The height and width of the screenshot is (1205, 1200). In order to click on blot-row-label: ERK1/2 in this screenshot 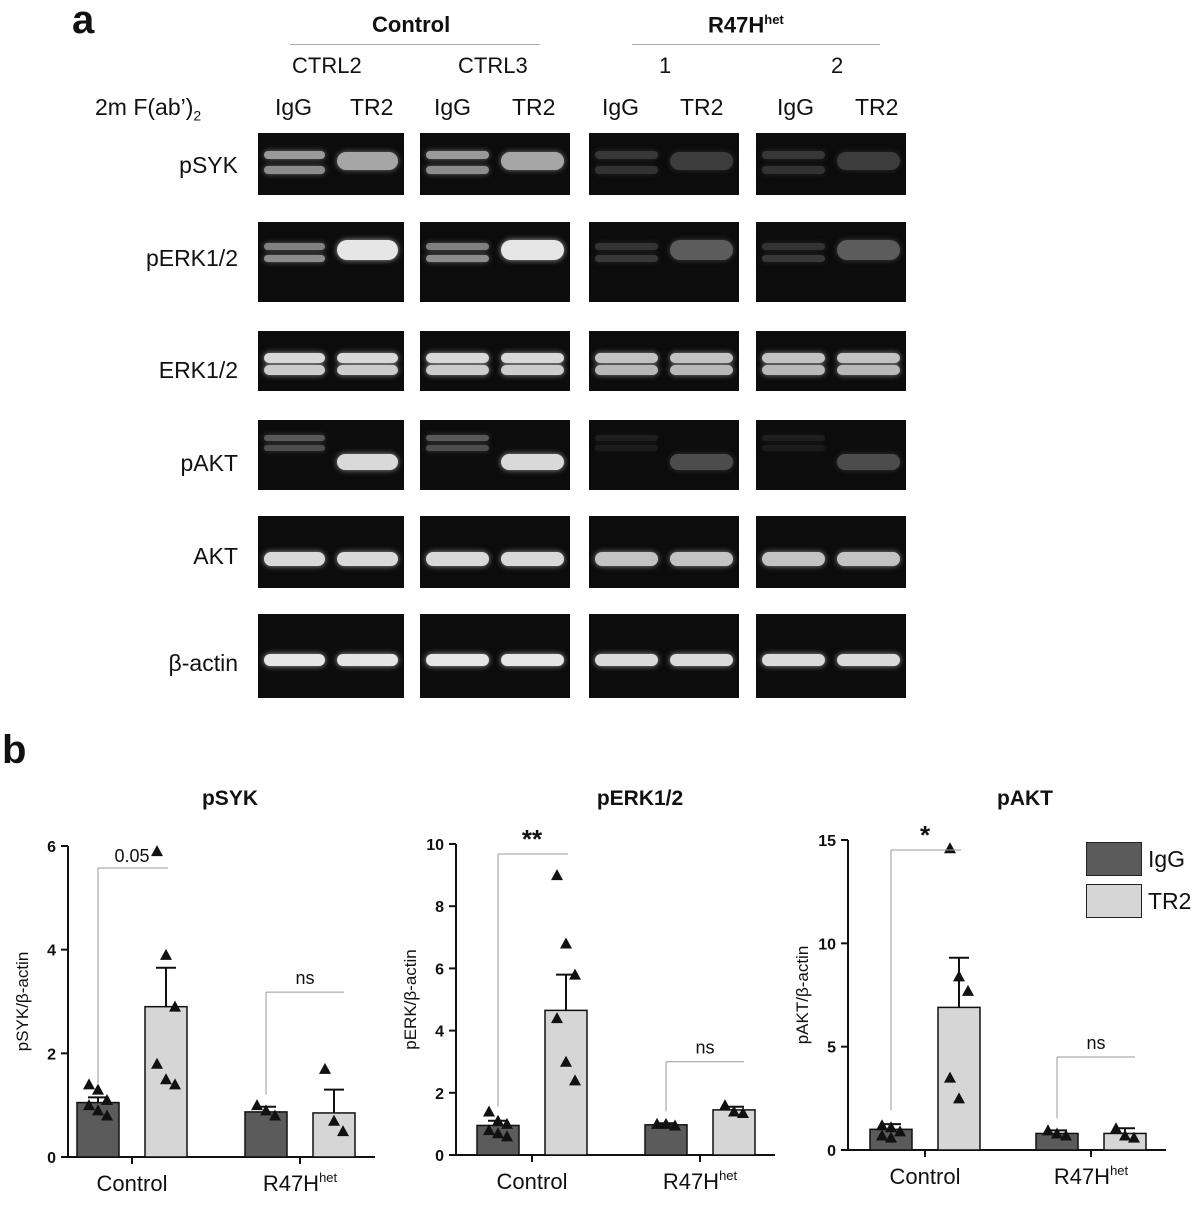, I will do `click(198, 370)`.